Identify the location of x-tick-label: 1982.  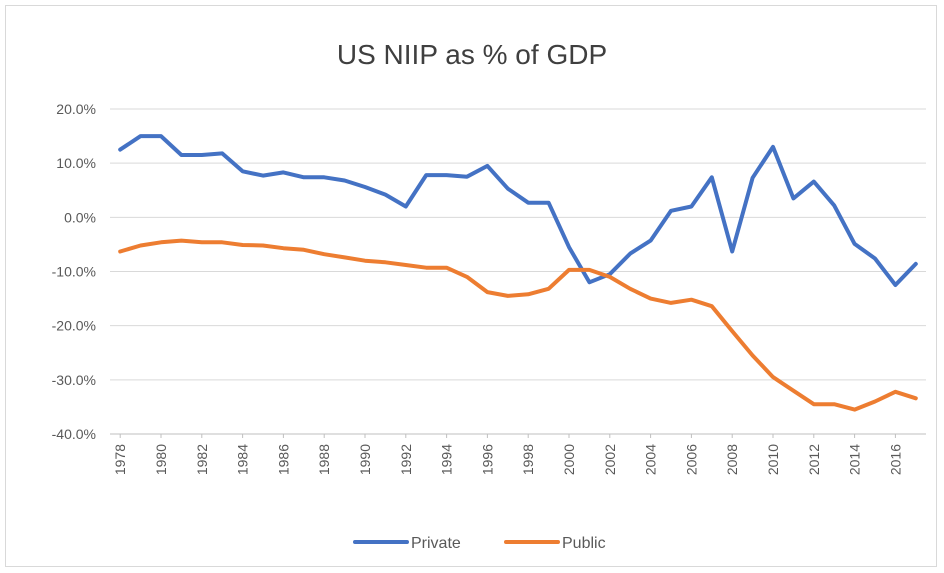
(202, 459).